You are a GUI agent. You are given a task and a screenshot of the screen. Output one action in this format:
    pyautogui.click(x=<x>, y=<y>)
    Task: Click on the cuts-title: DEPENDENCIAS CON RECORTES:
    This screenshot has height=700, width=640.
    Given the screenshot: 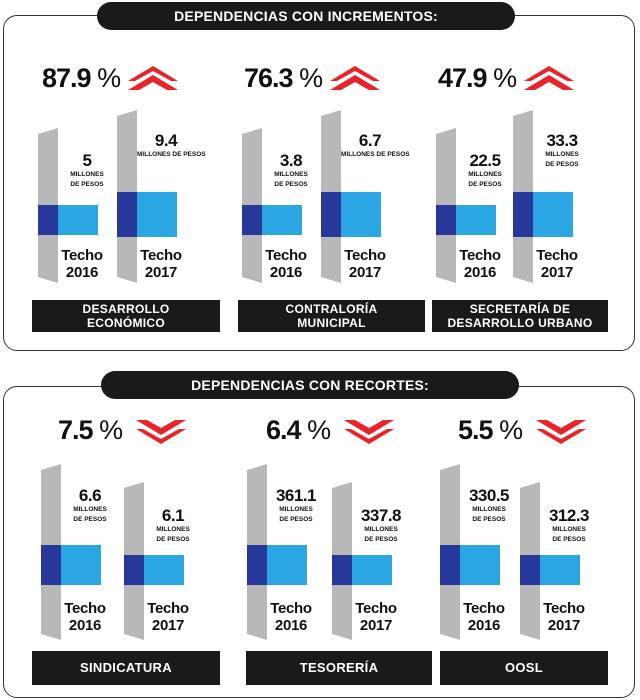 What is the action you would take?
    pyautogui.click(x=310, y=385)
    